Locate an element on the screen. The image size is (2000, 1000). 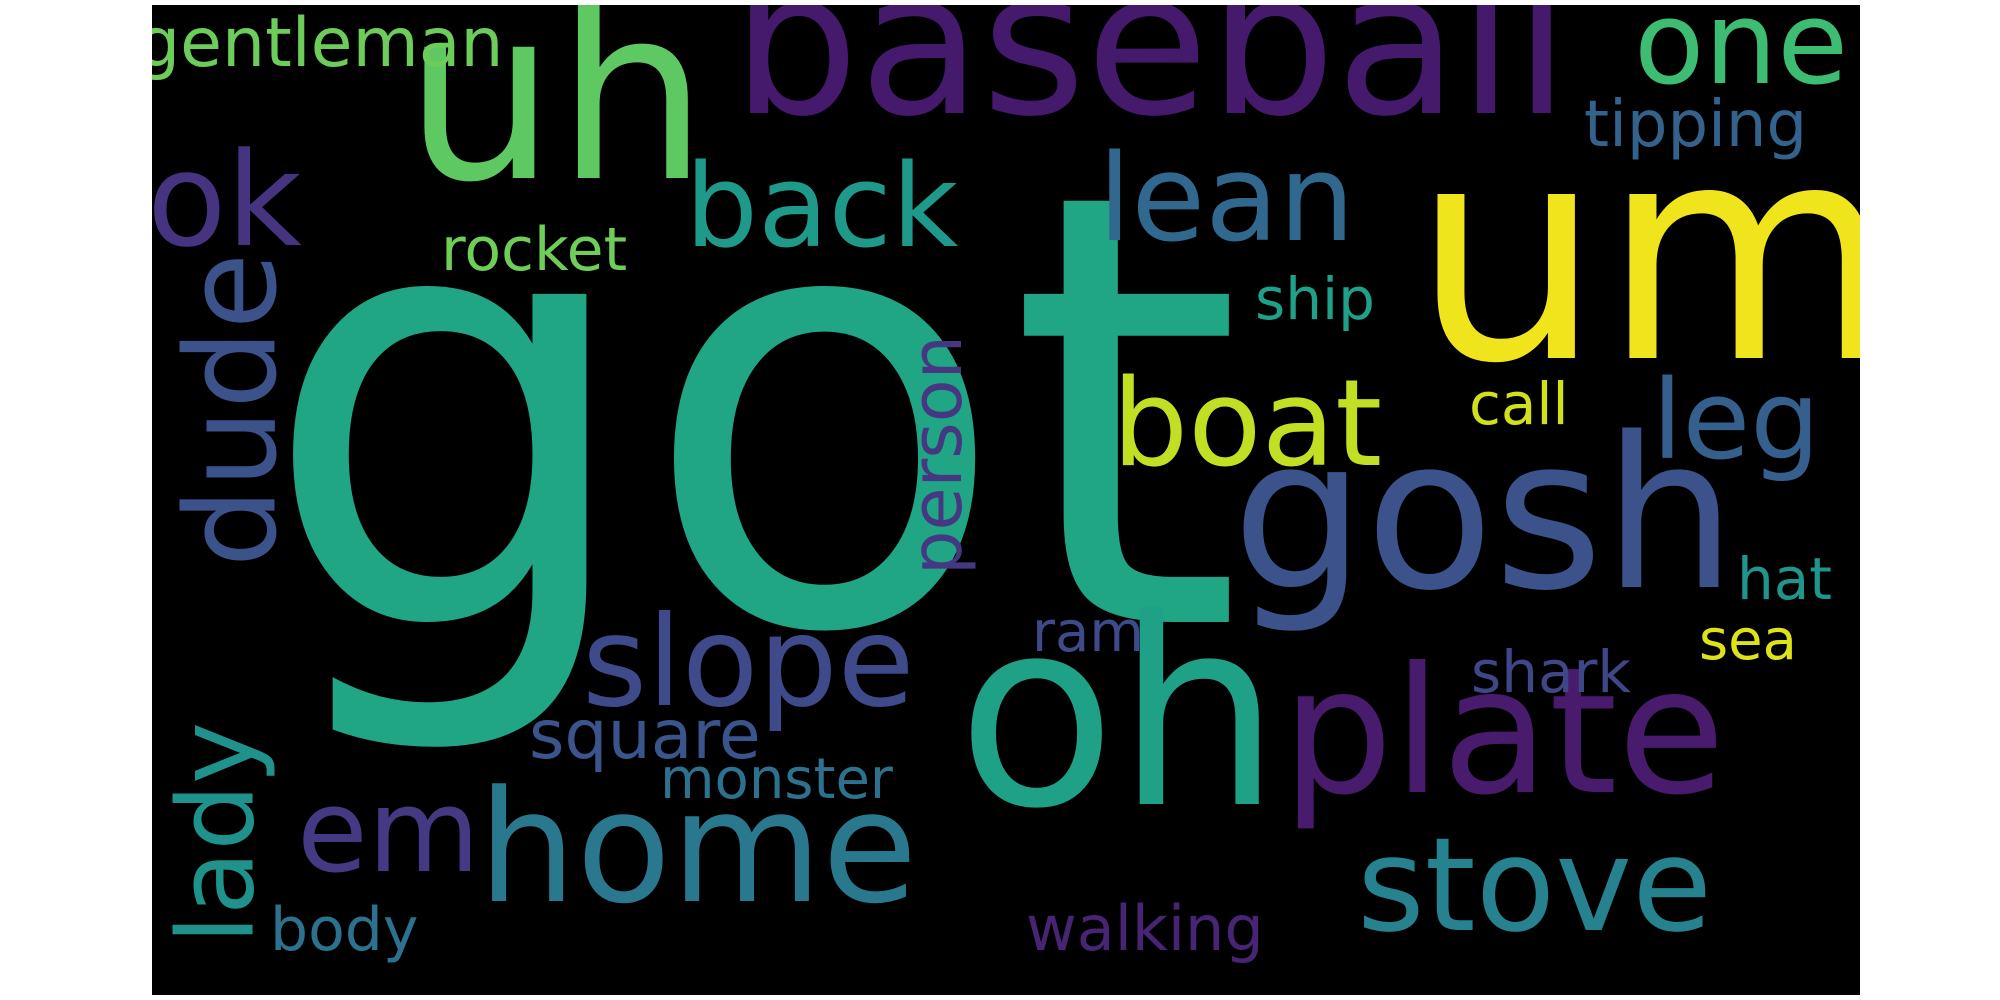
word-body: body is located at coordinates (344, 930).